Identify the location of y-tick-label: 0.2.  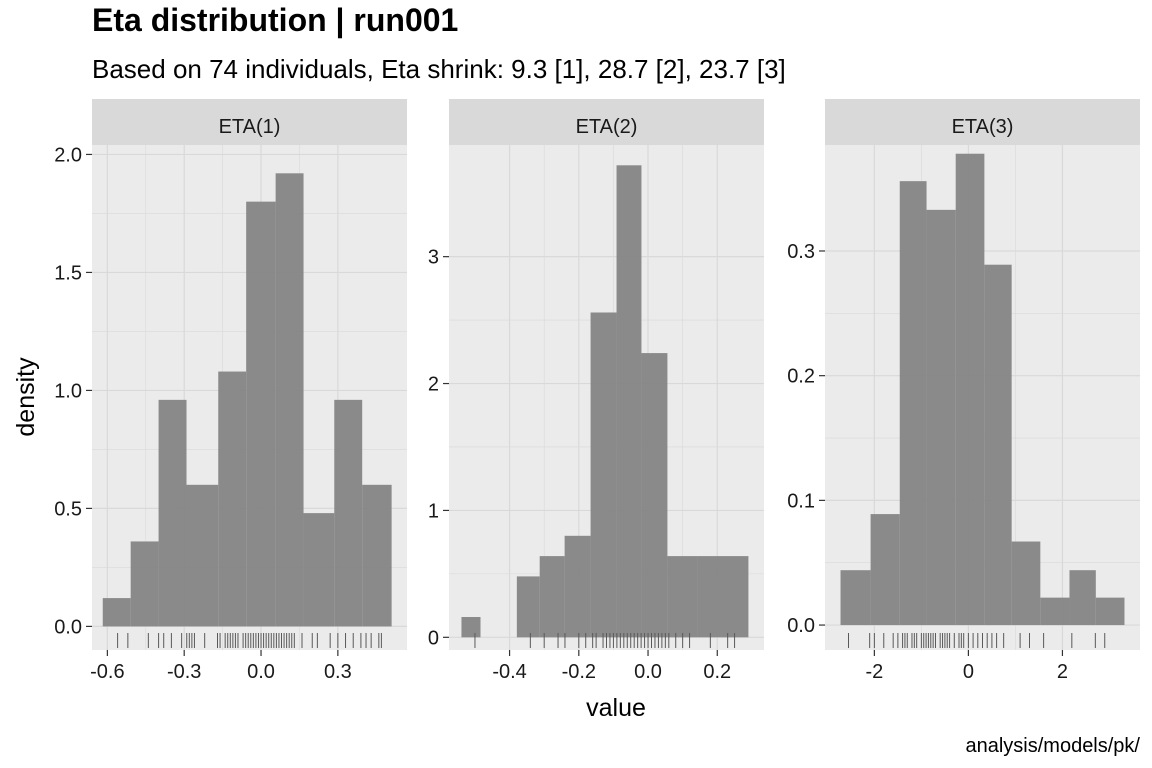
(801, 377).